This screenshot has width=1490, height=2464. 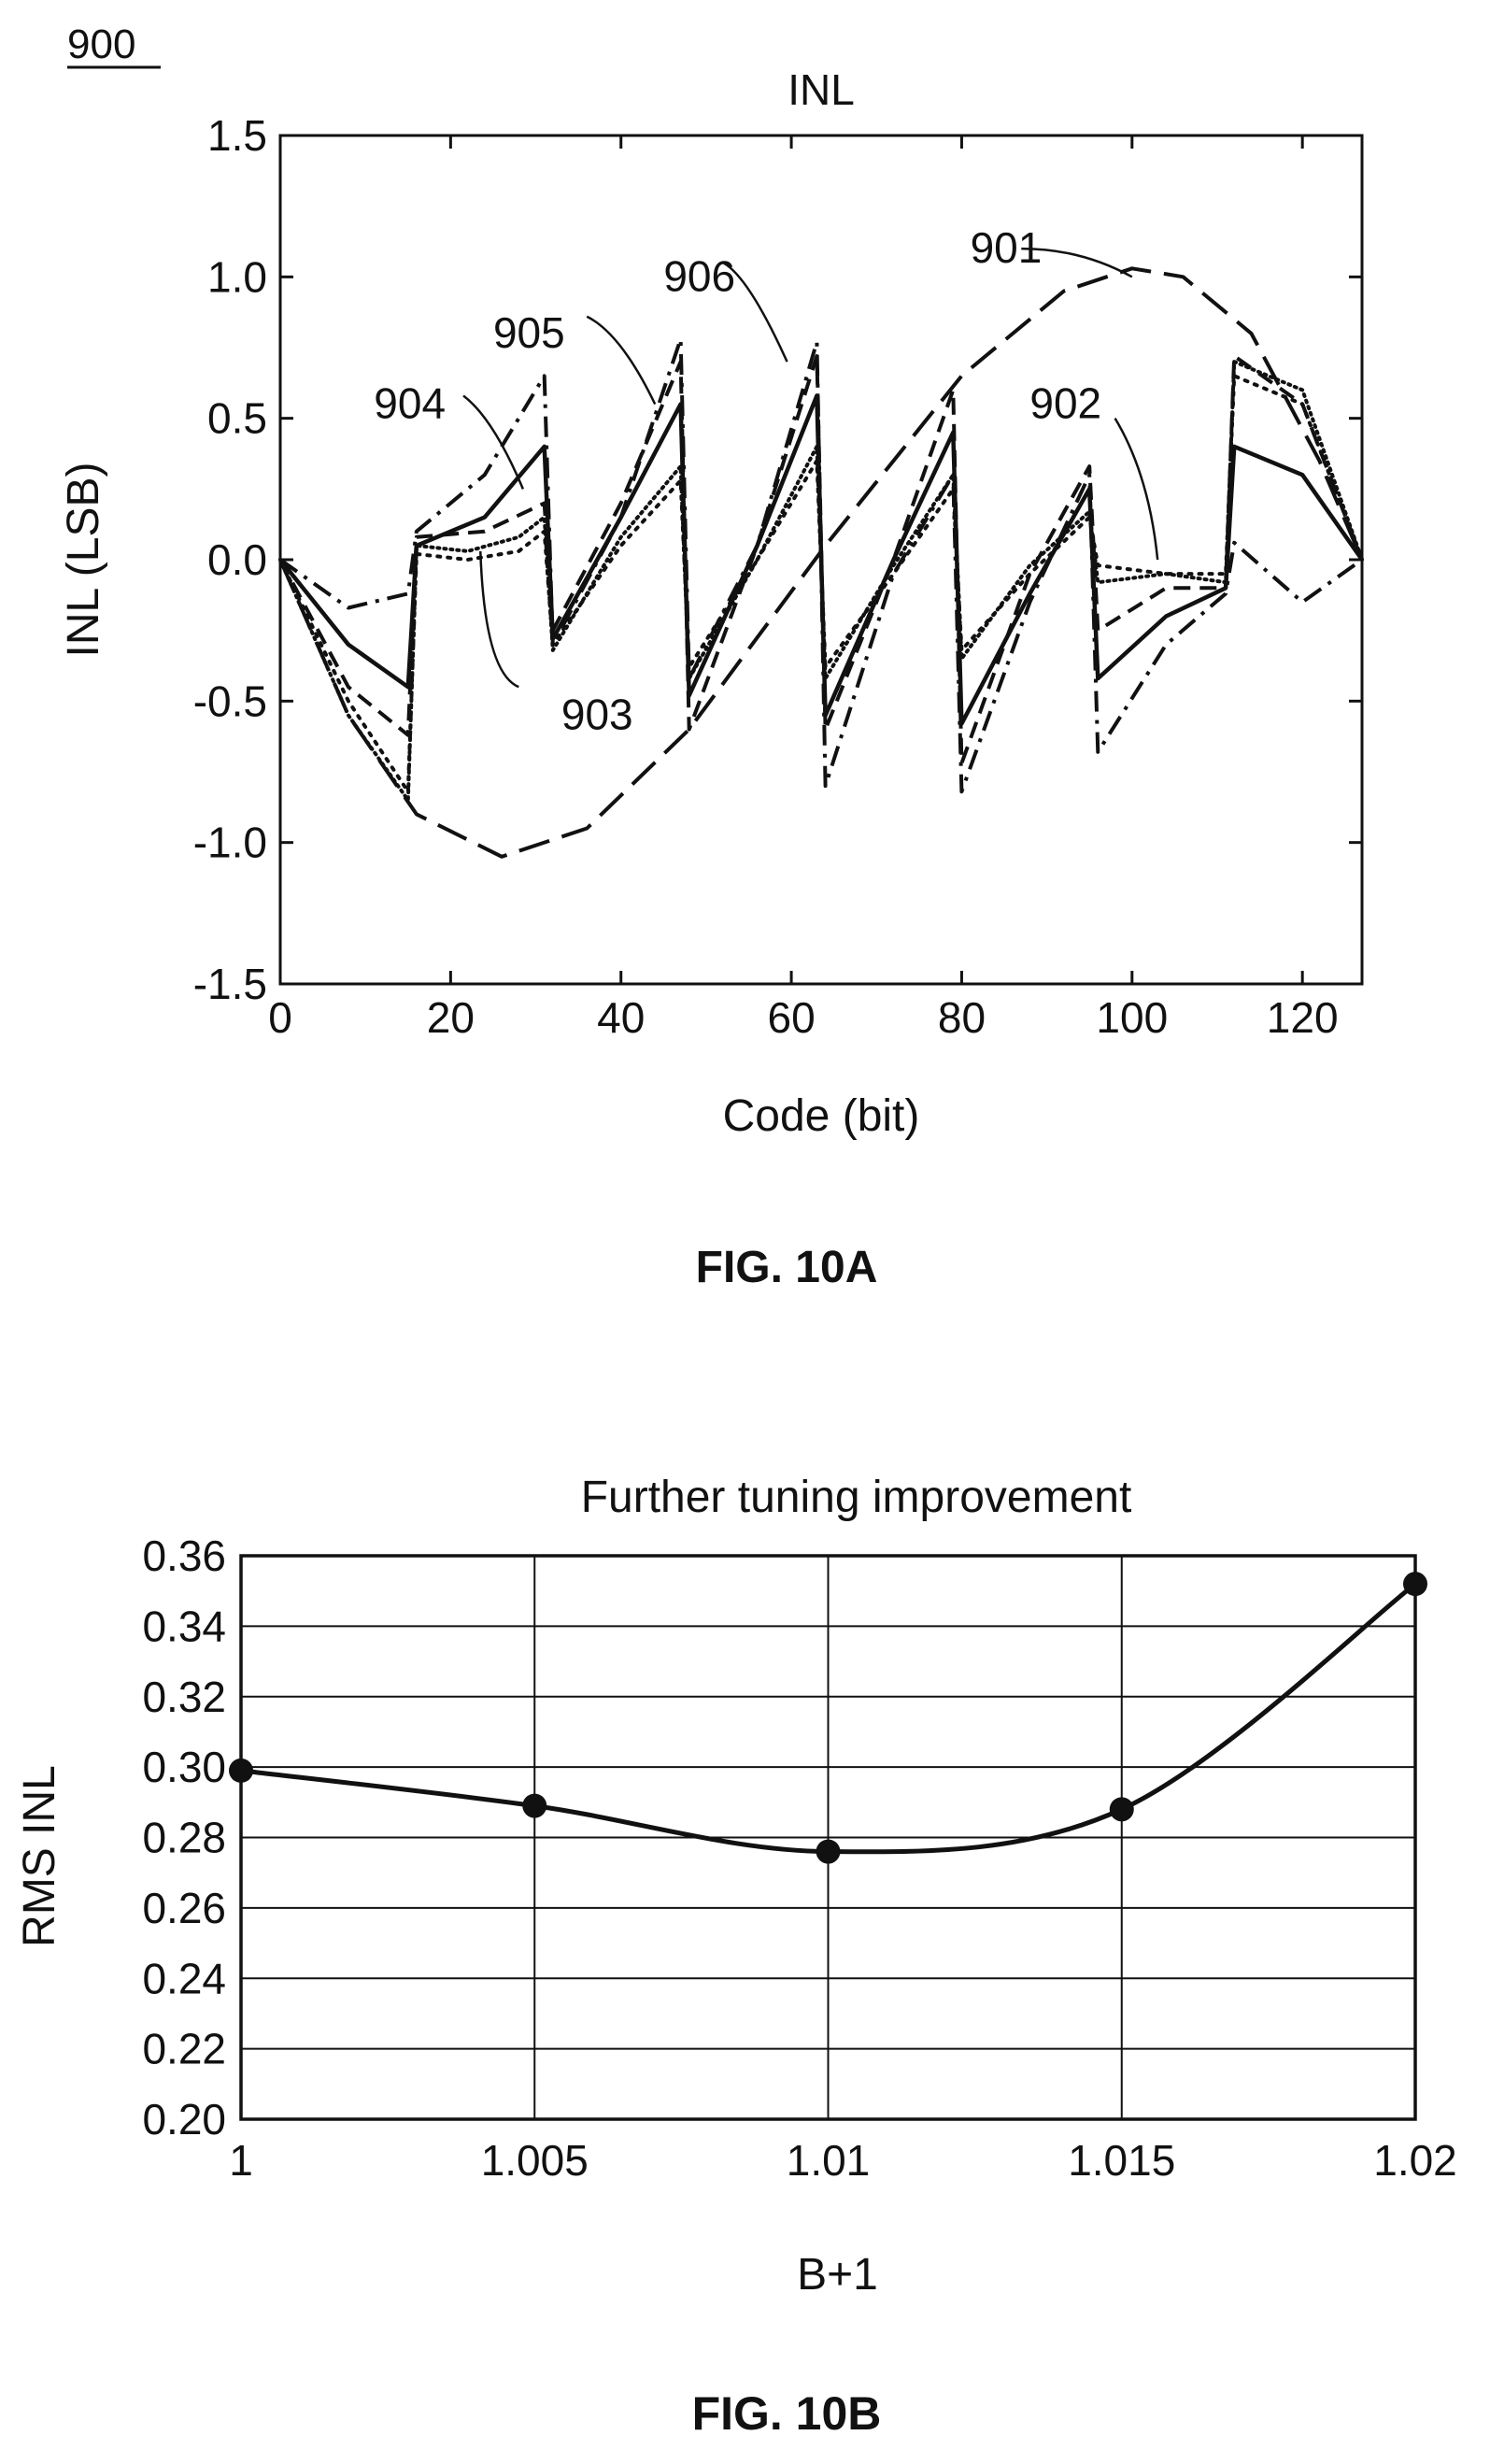 I want to click on annotation-902: 902, so click(x=1065, y=403).